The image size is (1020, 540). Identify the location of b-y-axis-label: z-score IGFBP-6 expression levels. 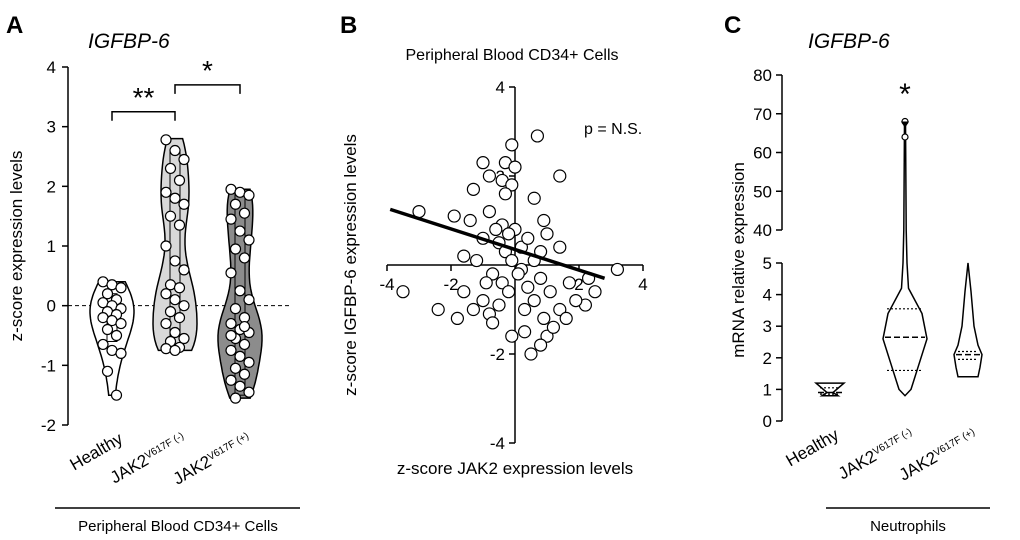
(350, 265).